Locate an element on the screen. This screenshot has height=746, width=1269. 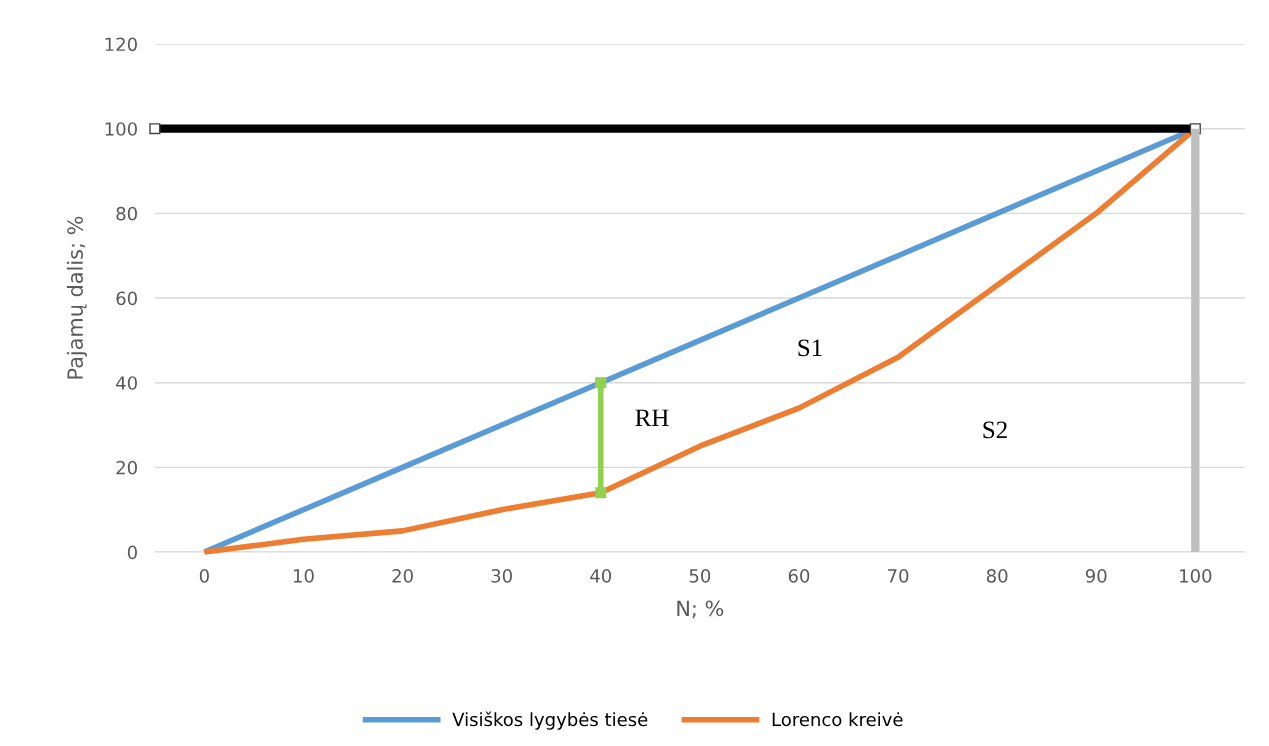
y-tick-label: 100 is located at coordinates (121, 129).